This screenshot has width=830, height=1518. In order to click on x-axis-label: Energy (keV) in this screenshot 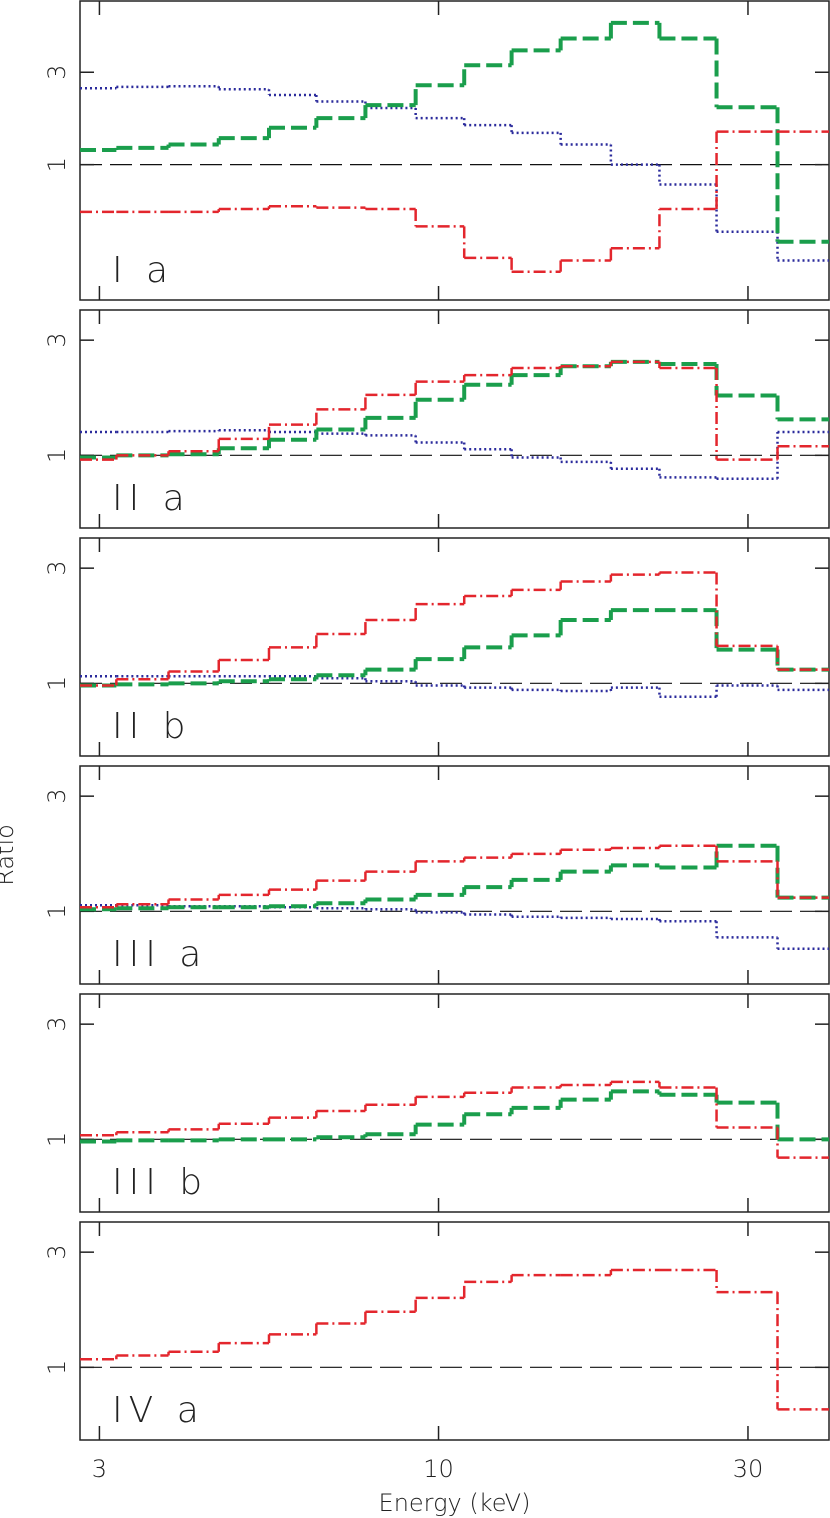, I will do `click(455, 1503)`.